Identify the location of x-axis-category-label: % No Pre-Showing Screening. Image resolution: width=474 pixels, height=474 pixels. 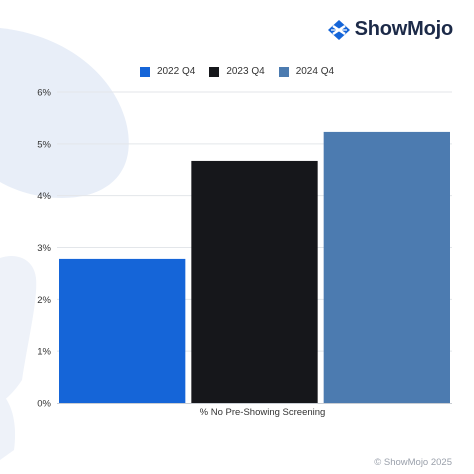
(263, 412).